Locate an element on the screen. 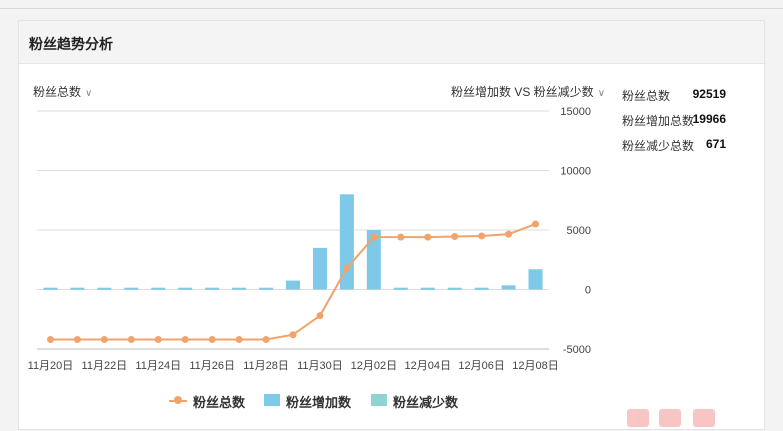 This screenshot has height=431, width=783. legend-label: 粉丝总数 is located at coordinates (219, 402).